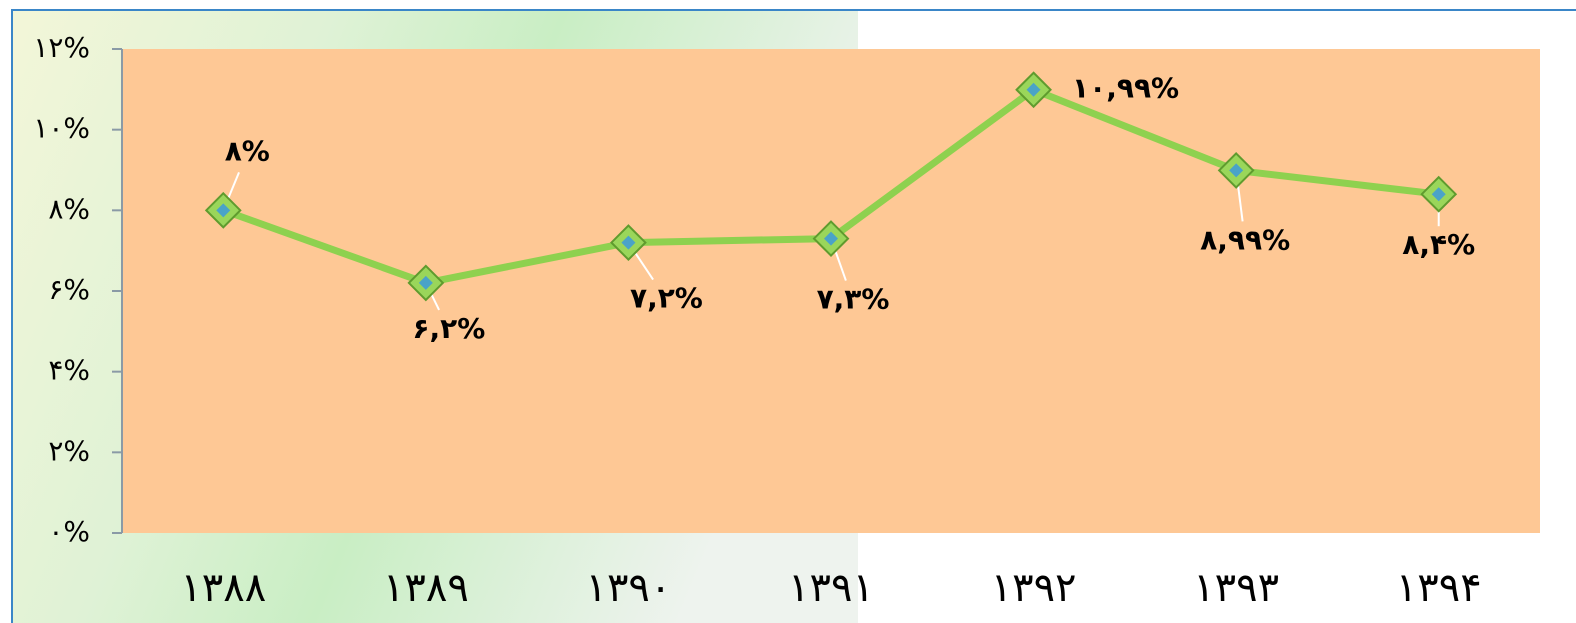 The width and height of the screenshot is (1576, 623). I want to click on data-label: ۷,۳%, so click(853, 299).